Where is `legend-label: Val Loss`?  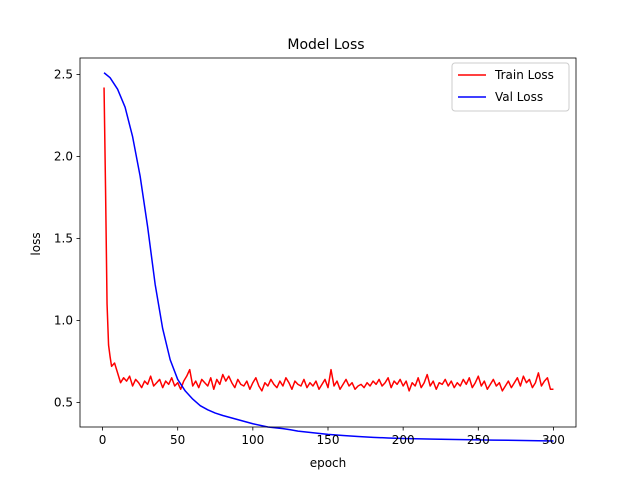 legend-label: Val Loss is located at coordinates (519, 97).